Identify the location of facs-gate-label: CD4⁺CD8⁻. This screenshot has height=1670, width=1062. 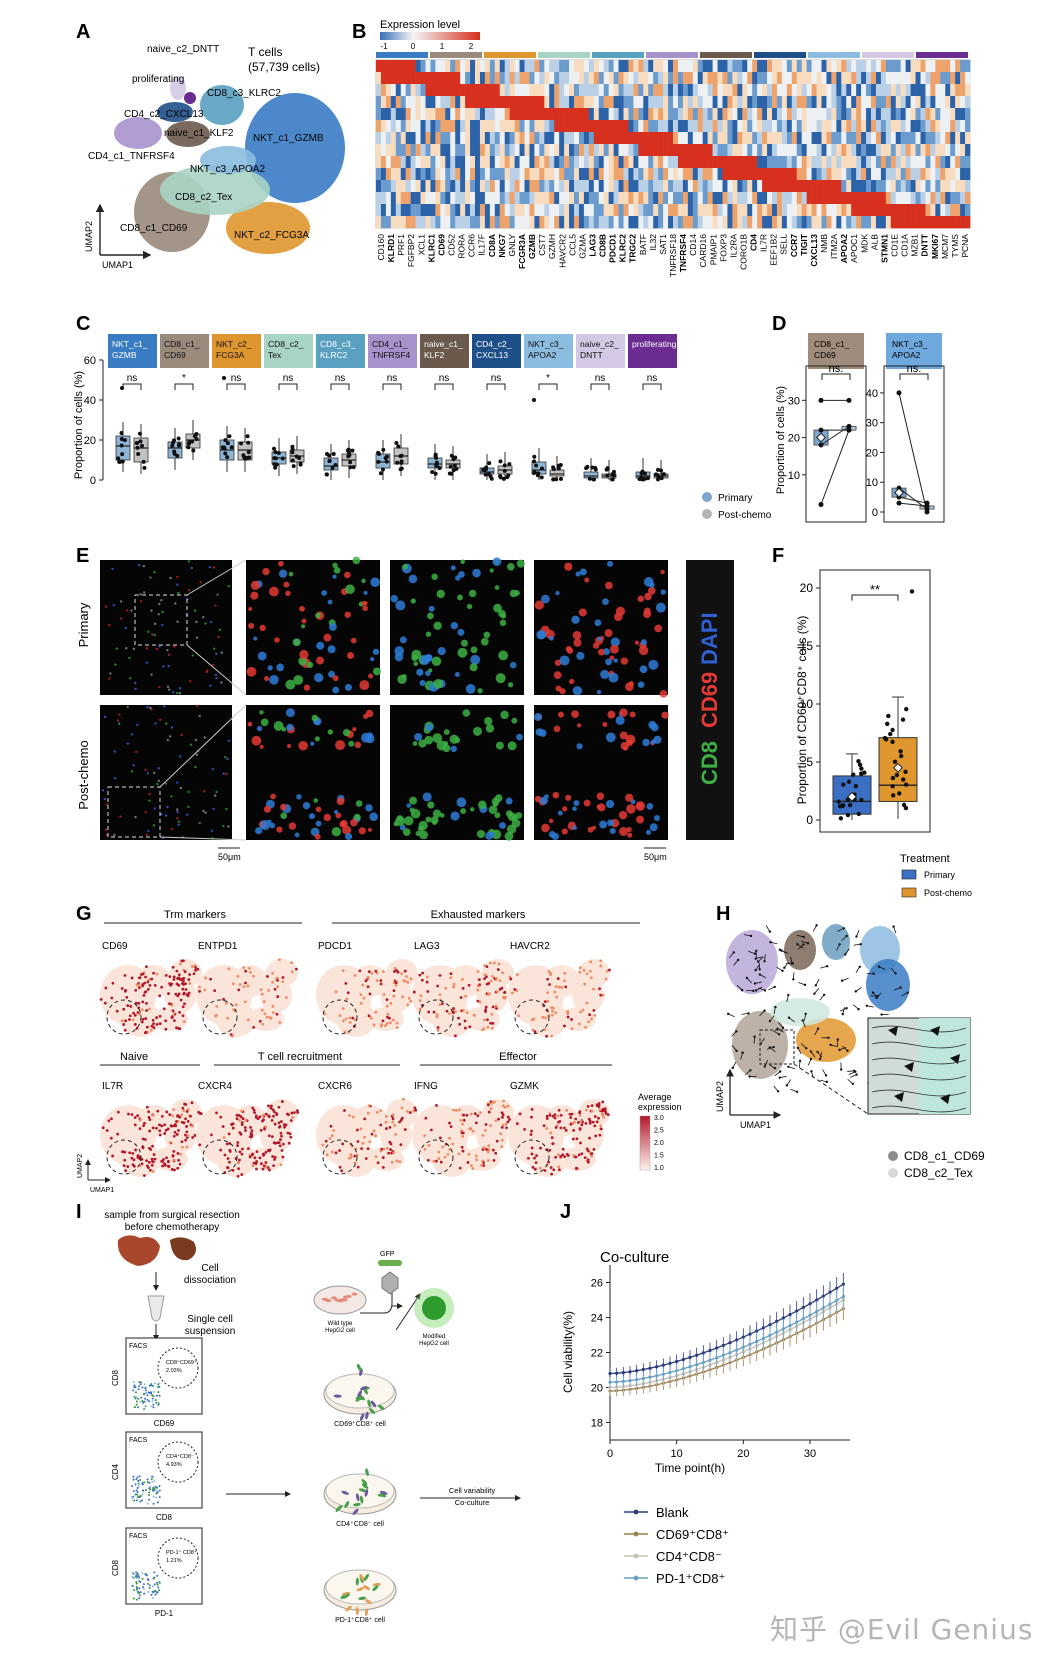
(180, 1456).